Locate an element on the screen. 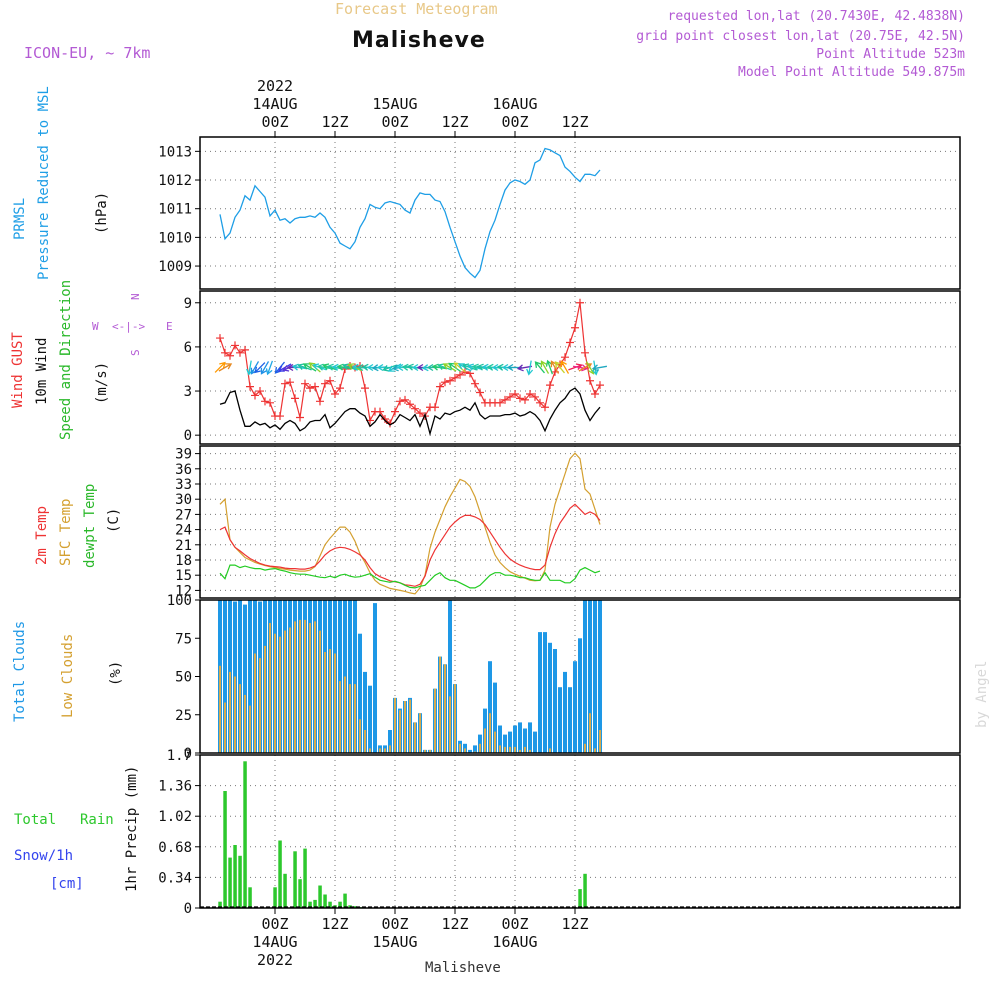  pressure-label: Pressure Reduced to MSL is located at coordinates (44, 183).